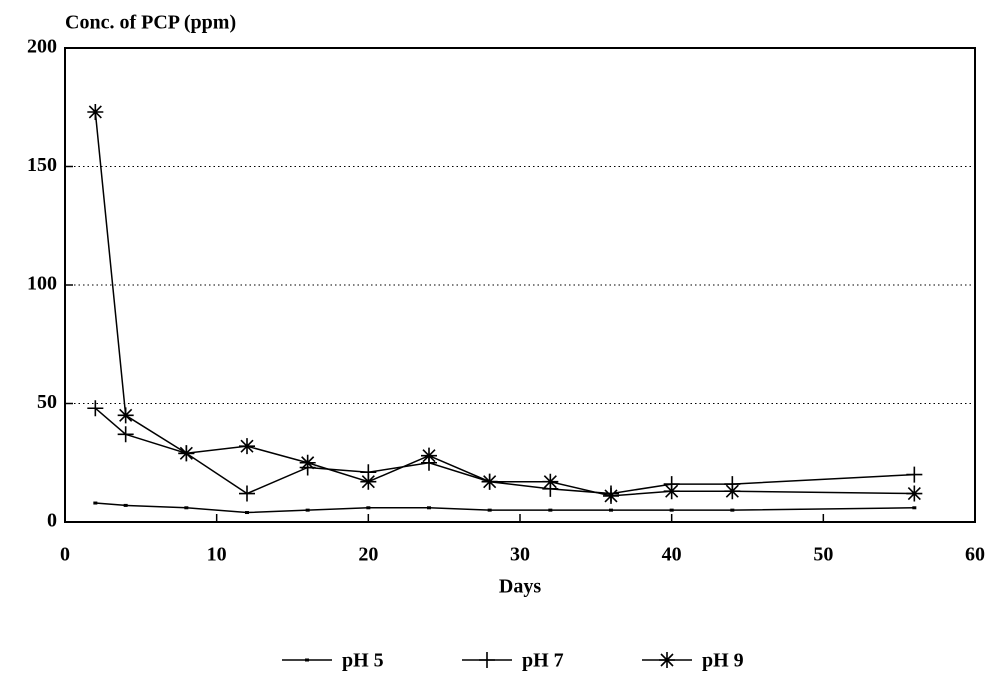  Describe the element at coordinates (823, 555) in the screenshot. I see `x-tick-label: 50` at that location.